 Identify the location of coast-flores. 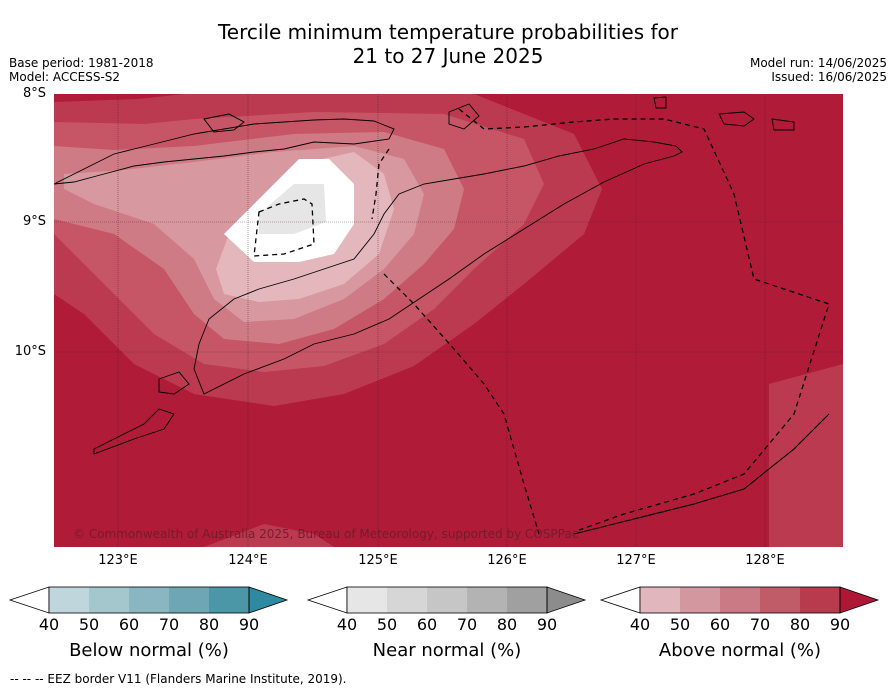
(224, 151).